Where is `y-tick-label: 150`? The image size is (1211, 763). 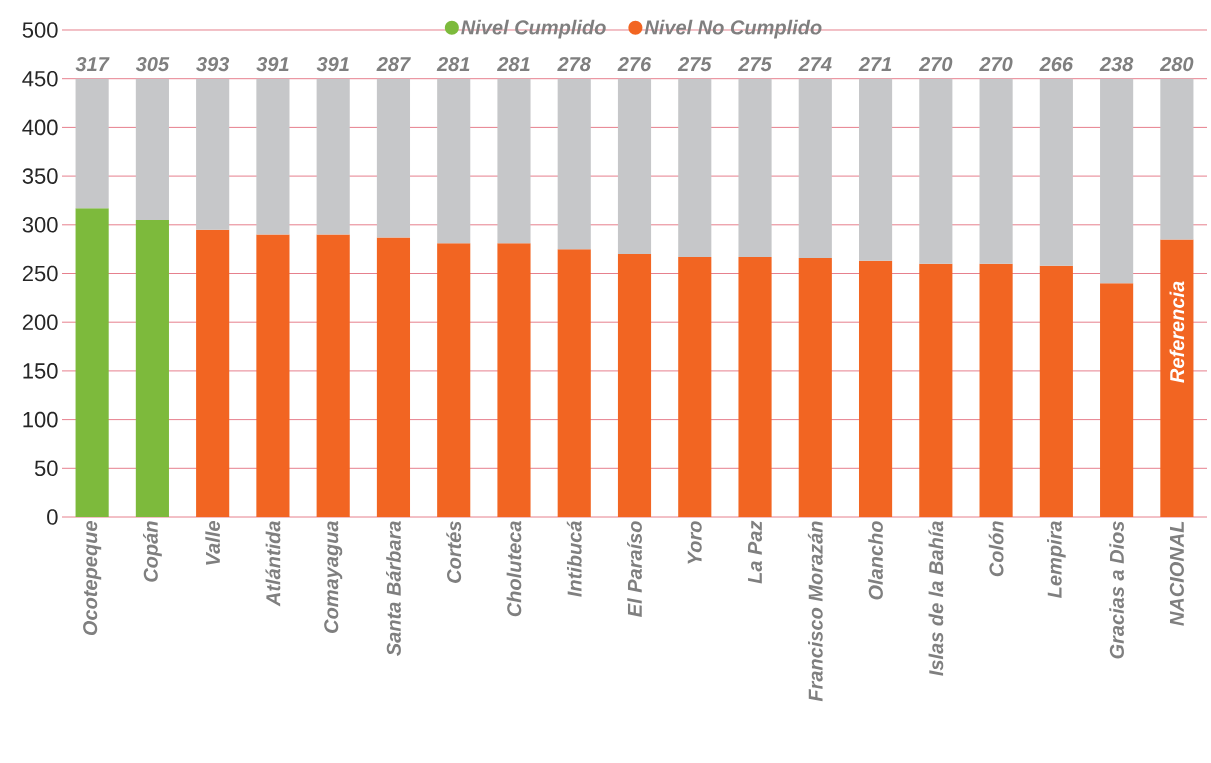 y-tick-label: 150 is located at coordinates (40, 371).